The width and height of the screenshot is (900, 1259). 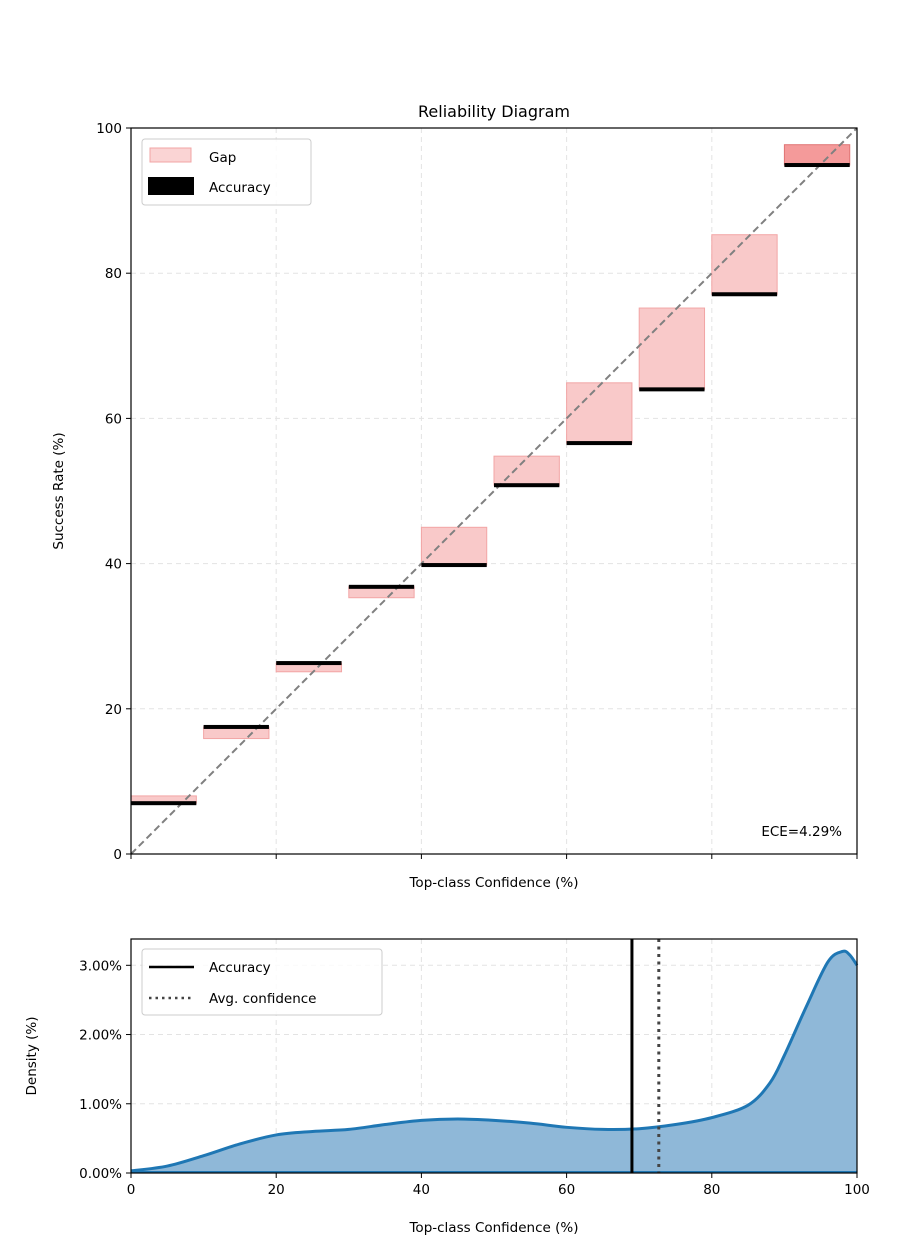 I want to click on x-tick-label: 40, so click(x=421, y=1190).